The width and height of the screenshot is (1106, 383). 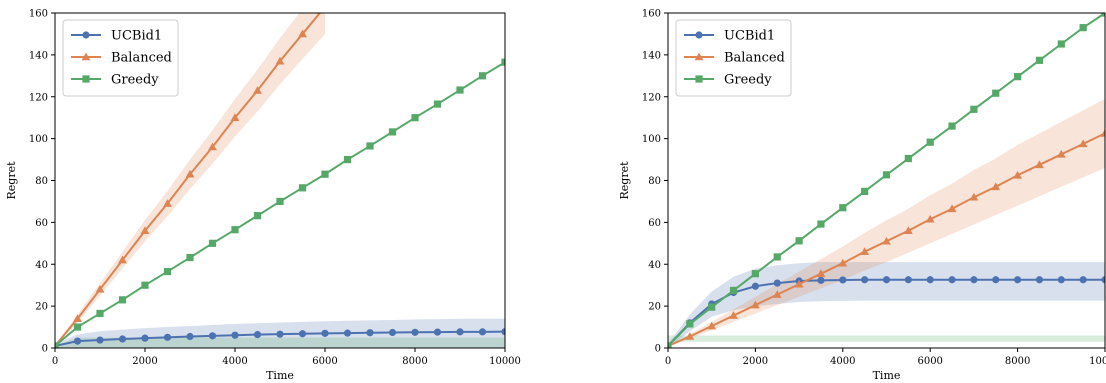 What do you see at coordinates (929, 361) in the screenshot?
I see `x-tick-label: 6000` at bounding box center [929, 361].